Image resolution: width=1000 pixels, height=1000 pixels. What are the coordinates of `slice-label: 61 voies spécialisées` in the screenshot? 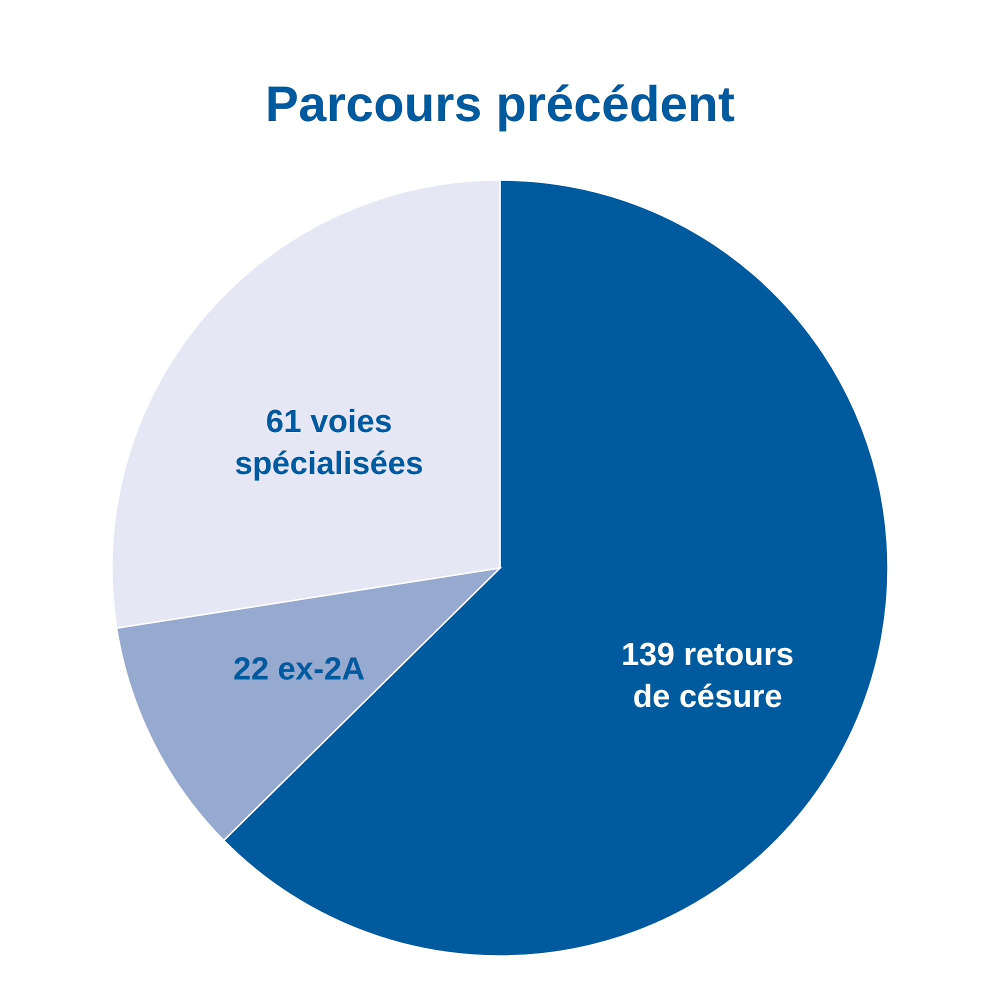 It's located at (329, 441).